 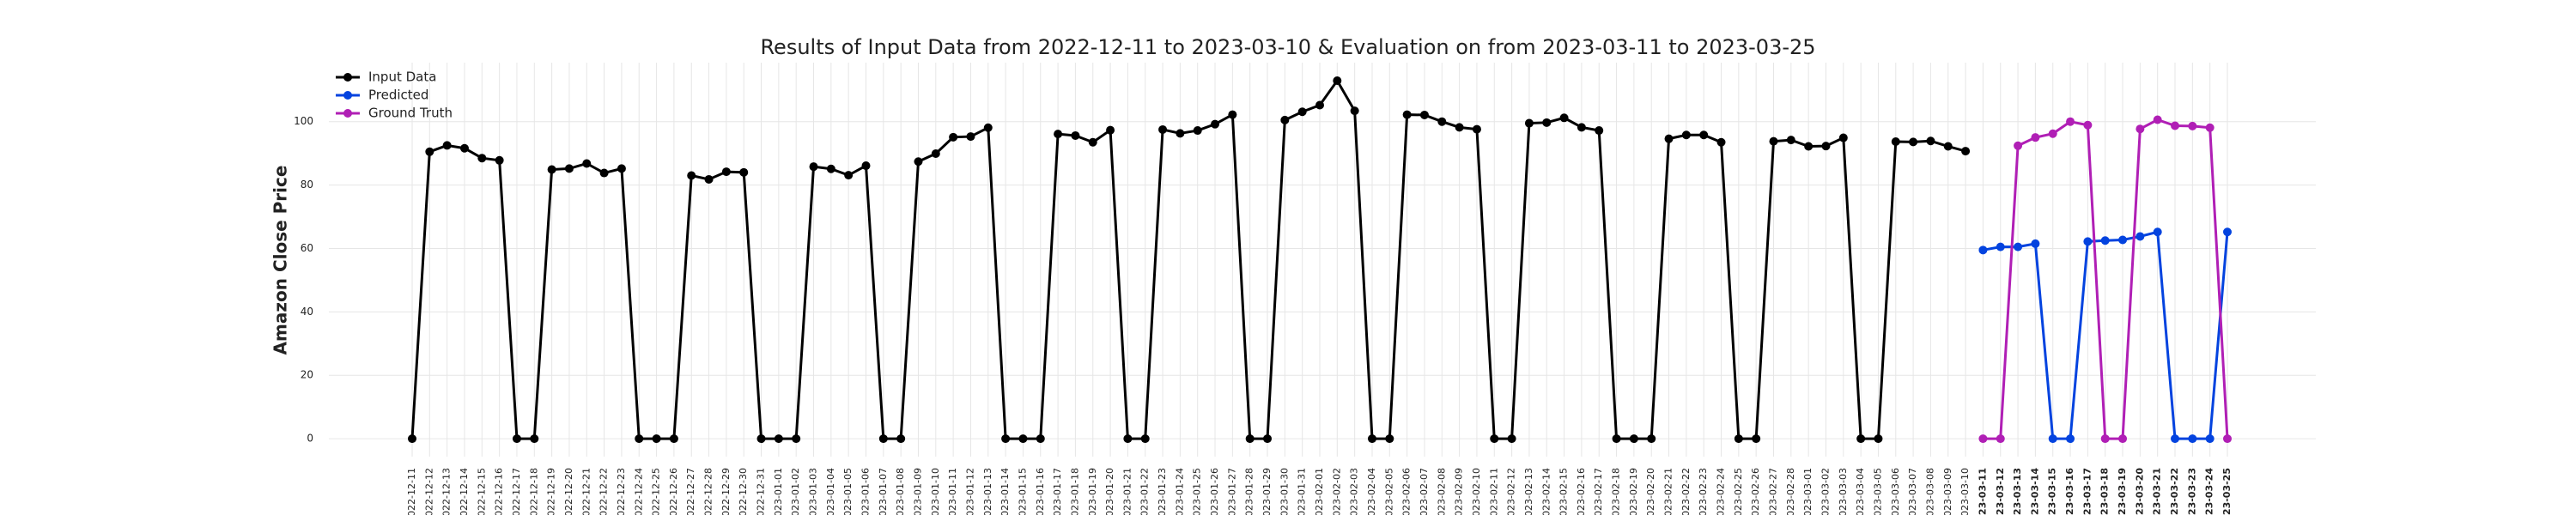 What do you see at coordinates (402, 77) in the screenshot?
I see `legend-label: Input Data` at bounding box center [402, 77].